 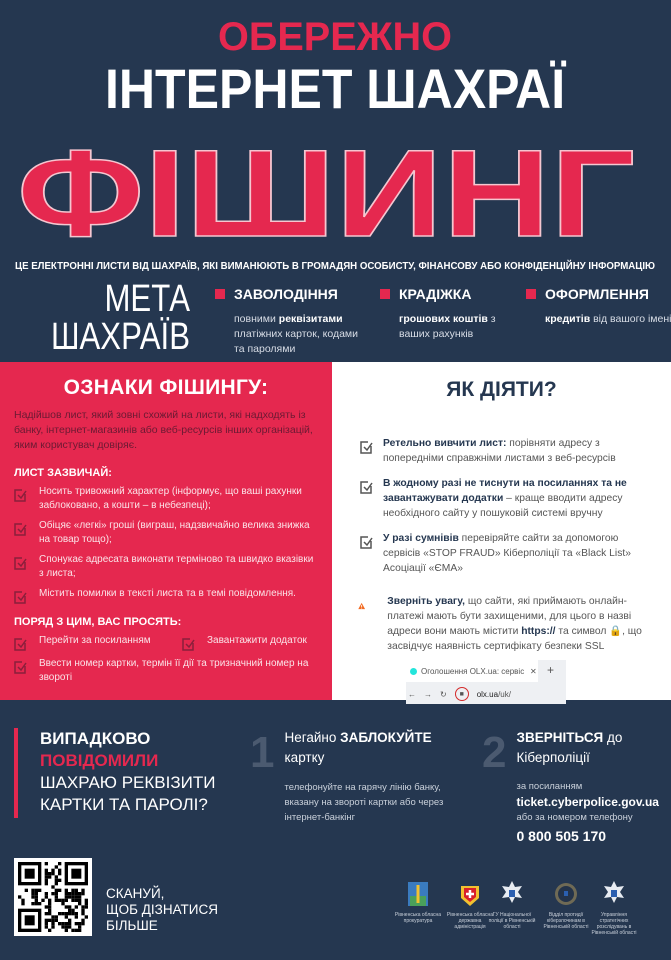 I want to click on accident-line: ПОВІДОМИЛИ, so click(x=99, y=760).